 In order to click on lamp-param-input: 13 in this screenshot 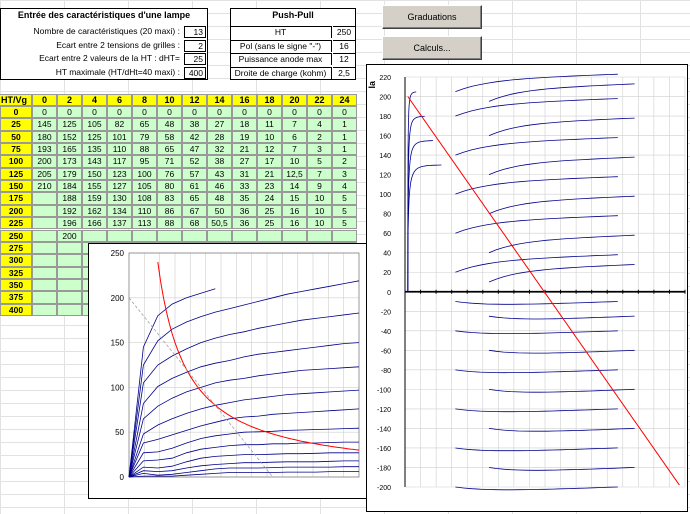, I will do `click(195, 32)`.